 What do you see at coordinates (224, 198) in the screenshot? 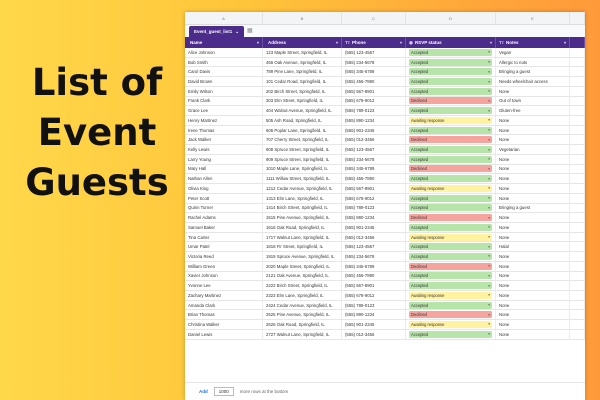
I see `cell-name: Peter Scott` at bounding box center [224, 198].